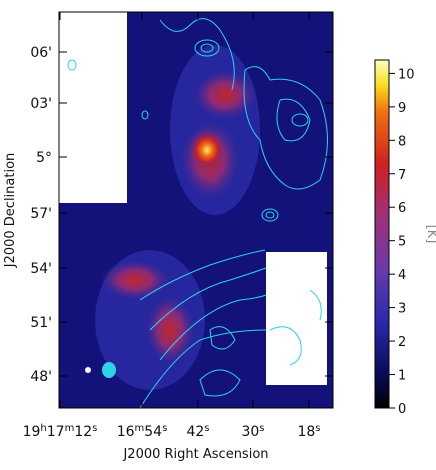  I want to click on colorbar-tick-label: 0, so click(402, 409).